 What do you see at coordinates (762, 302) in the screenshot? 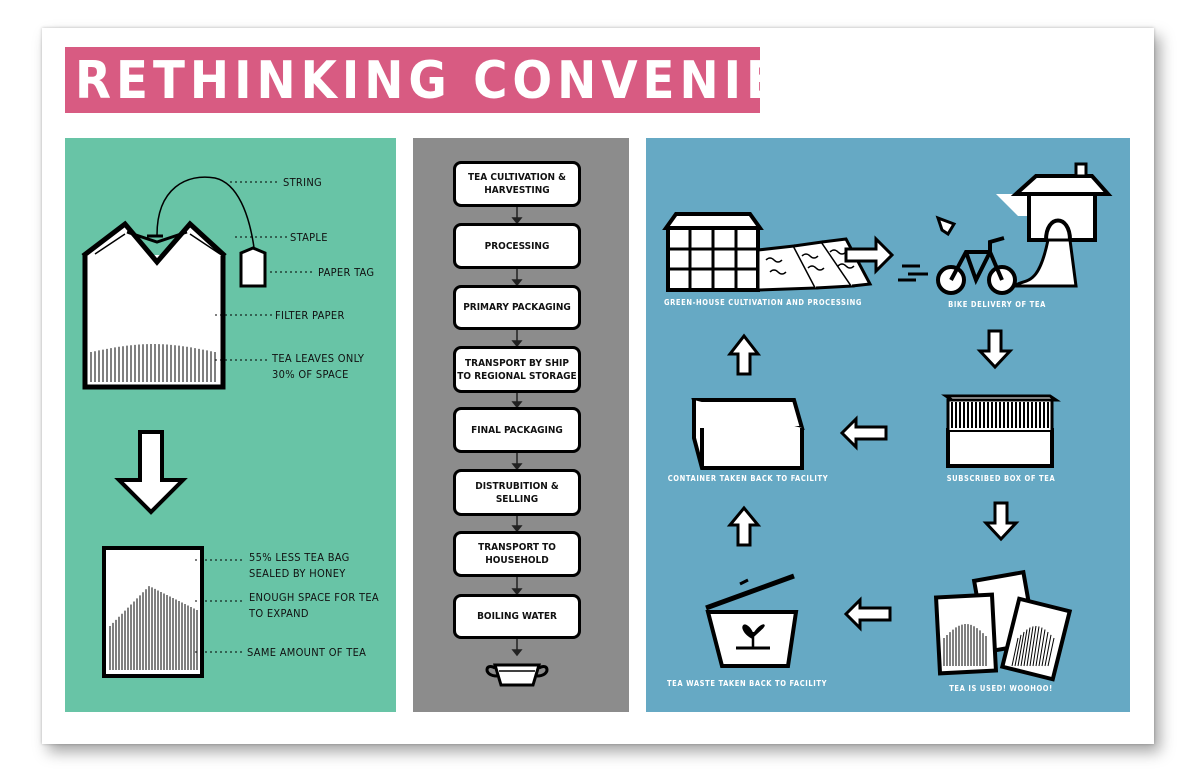
I see `caption-greenhouse: GREEN-HOUSE CULTIVATION AND PROCESSING` at bounding box center [762, 302].